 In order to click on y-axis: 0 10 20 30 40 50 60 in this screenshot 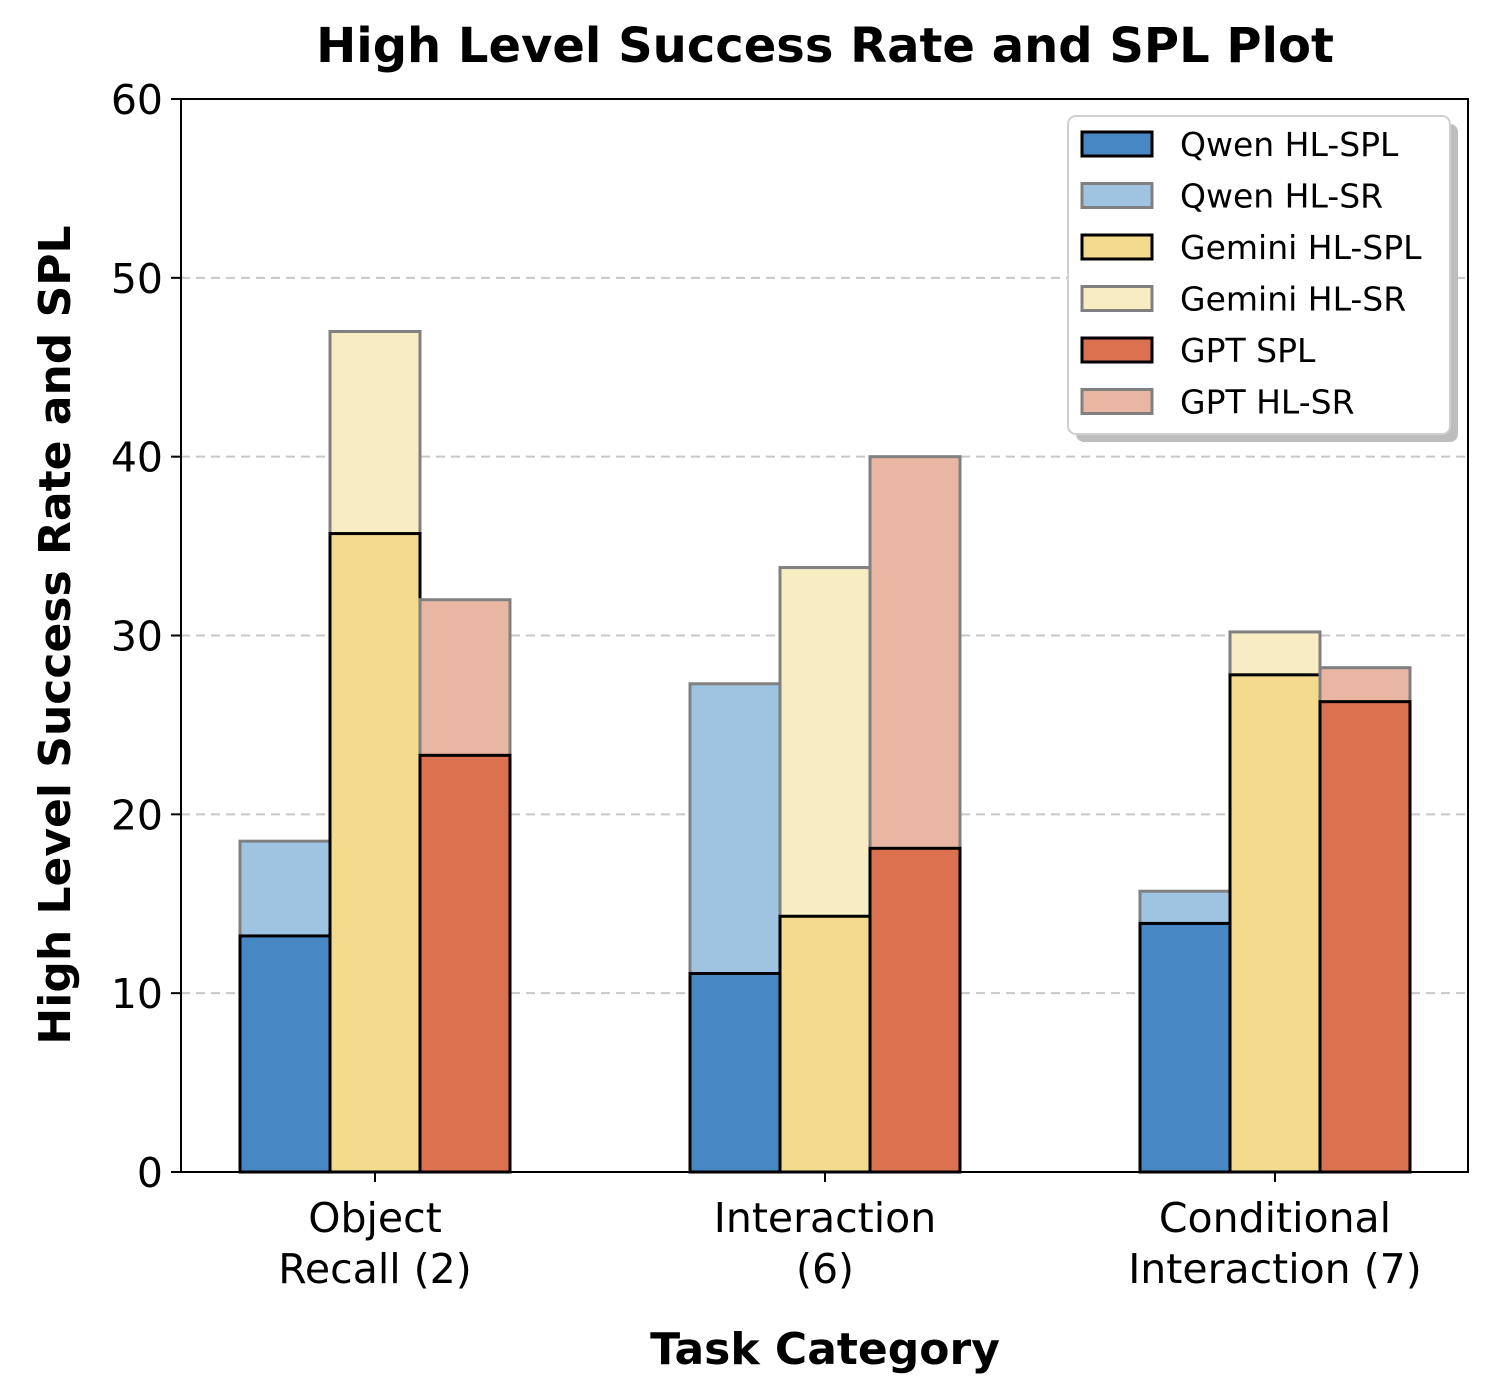, I will do `click(146, 636)`.